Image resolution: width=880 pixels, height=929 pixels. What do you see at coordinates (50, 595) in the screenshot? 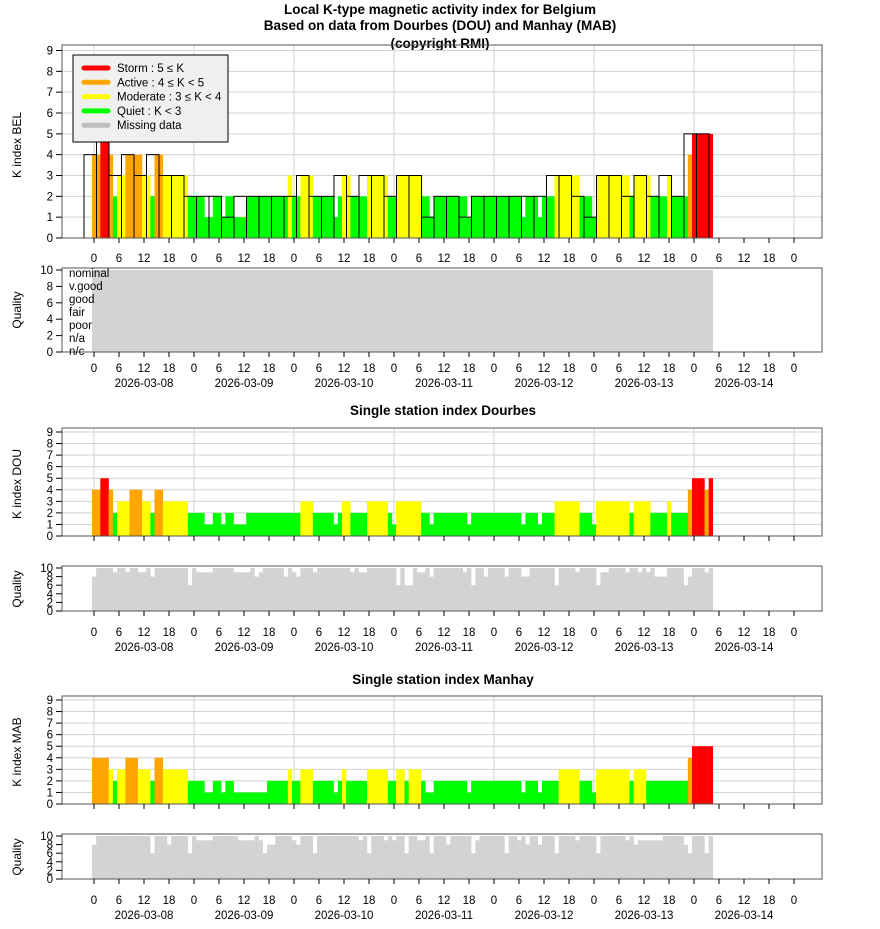
I see `quality-y-tick-label: 4` at bounding box center [50, 595].